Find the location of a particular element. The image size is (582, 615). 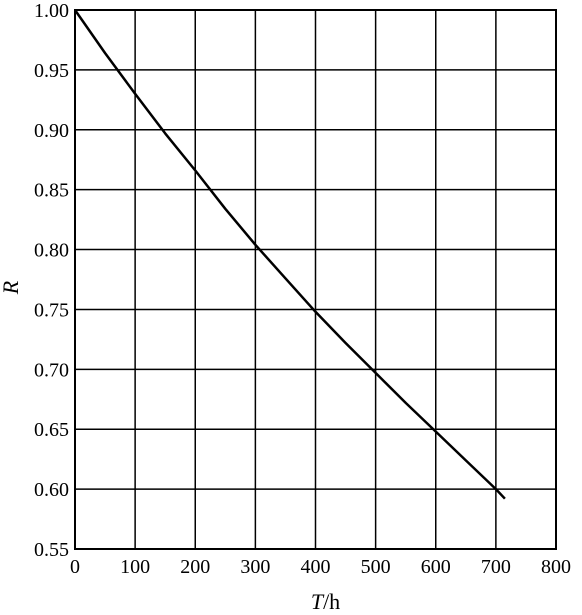

x-axis-label-unit: /h is located at coordinates (331, 601).